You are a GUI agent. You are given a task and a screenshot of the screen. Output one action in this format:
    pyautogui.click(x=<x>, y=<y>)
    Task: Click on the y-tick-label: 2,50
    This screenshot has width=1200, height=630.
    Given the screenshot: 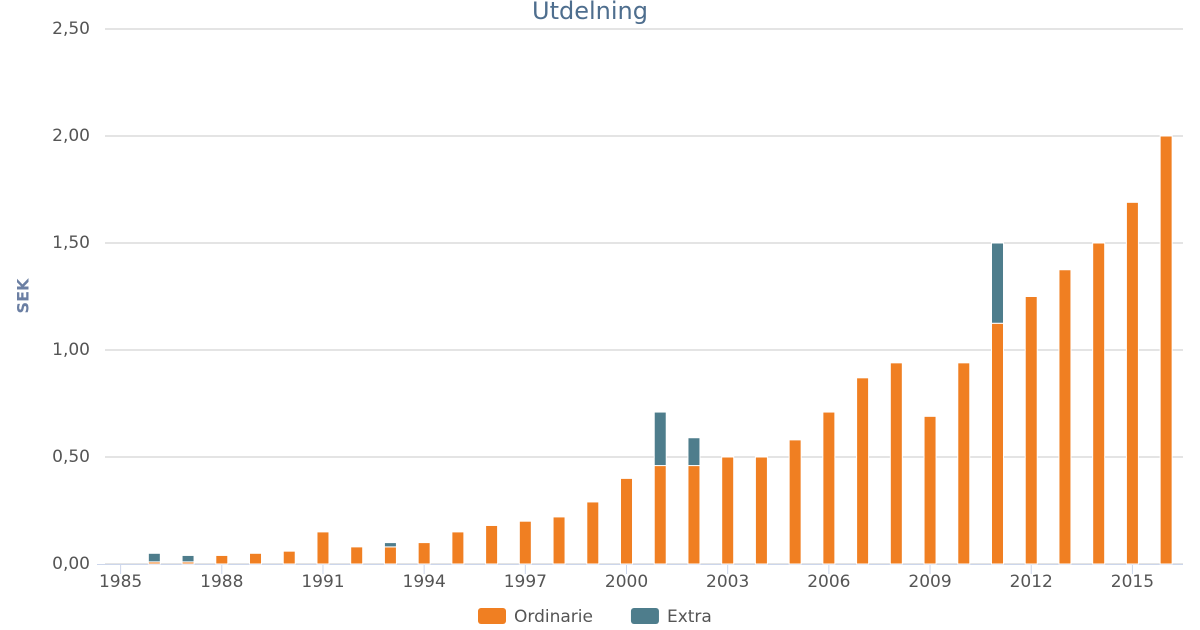 What is the action you would take?
    pyautogui.click(x=71, y=29)
    